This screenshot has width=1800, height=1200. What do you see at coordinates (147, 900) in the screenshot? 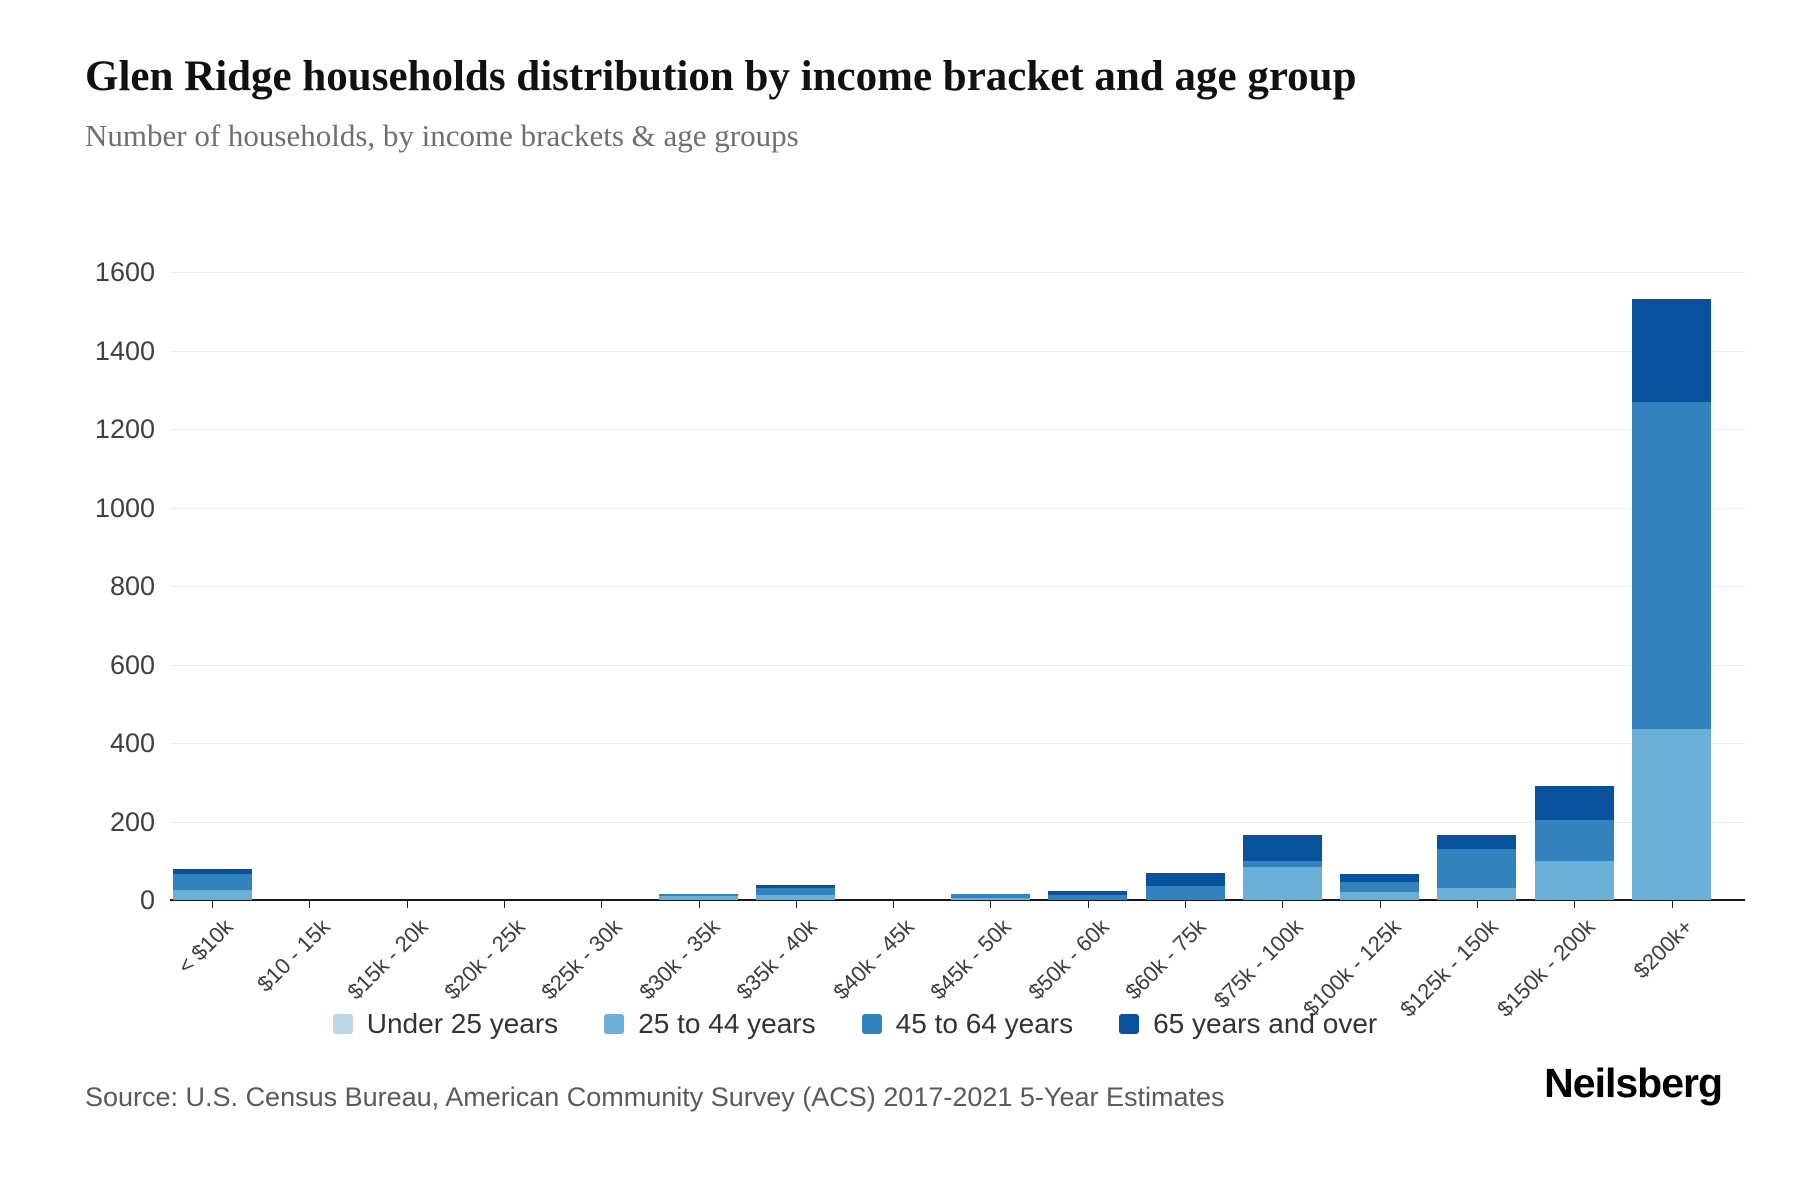
I see `y-tick-label: 0` at bounding box center [147, 900].